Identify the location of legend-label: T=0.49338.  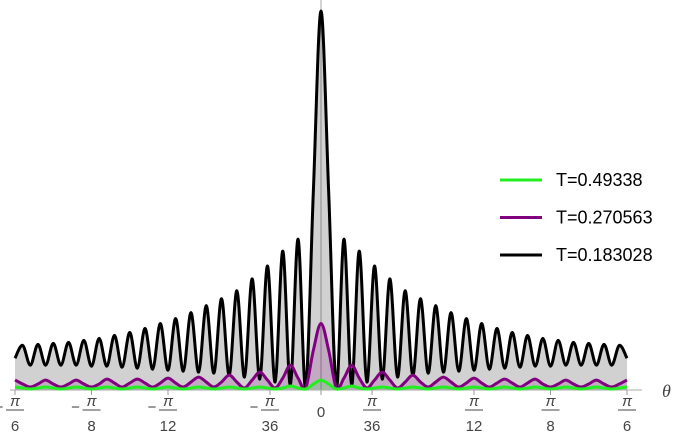
(599, 180).